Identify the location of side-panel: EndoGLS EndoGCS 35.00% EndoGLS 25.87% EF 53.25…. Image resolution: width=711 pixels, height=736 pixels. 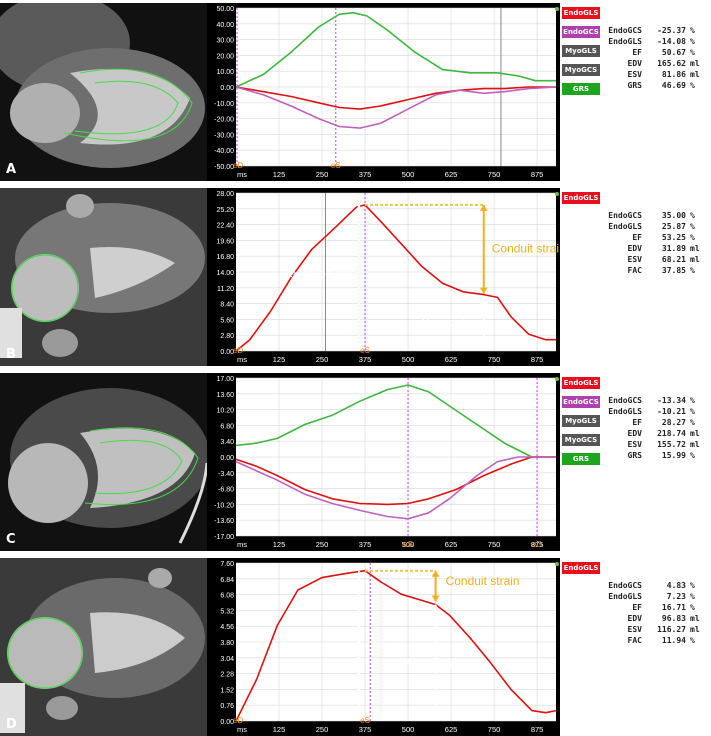
(635, 277).